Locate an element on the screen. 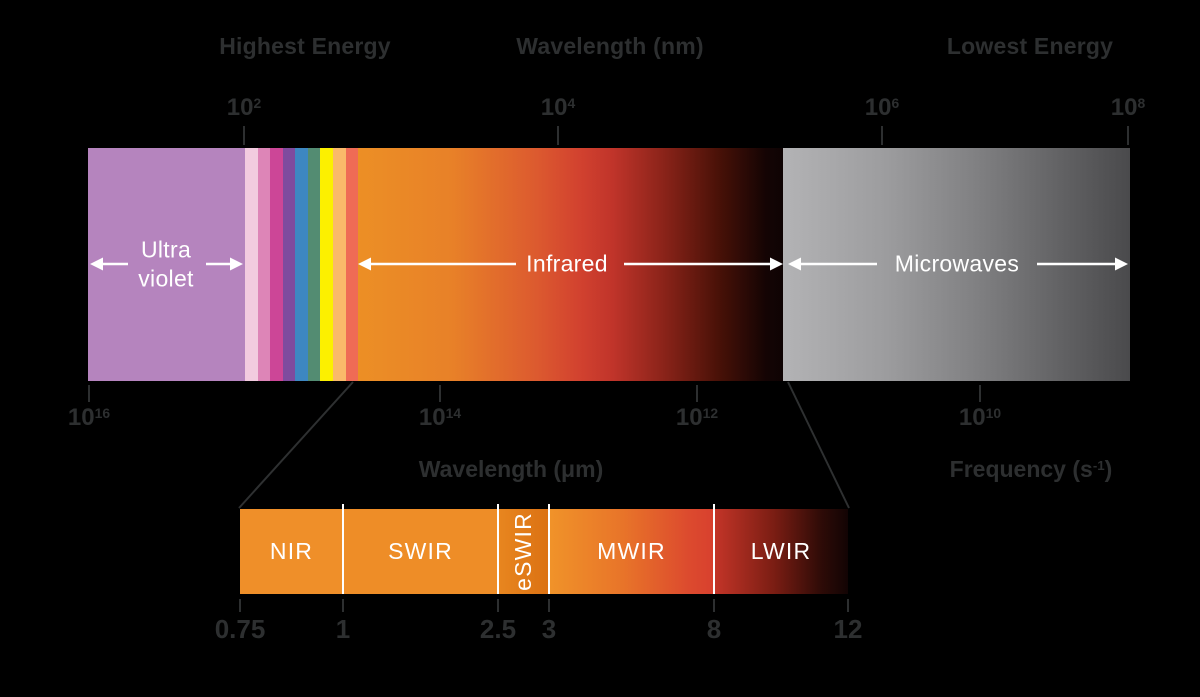 Image resolution: width=1200 pixels, height=697 pixels. bottom-tick-10e16: 1016 is located at coordinates (89, 407).